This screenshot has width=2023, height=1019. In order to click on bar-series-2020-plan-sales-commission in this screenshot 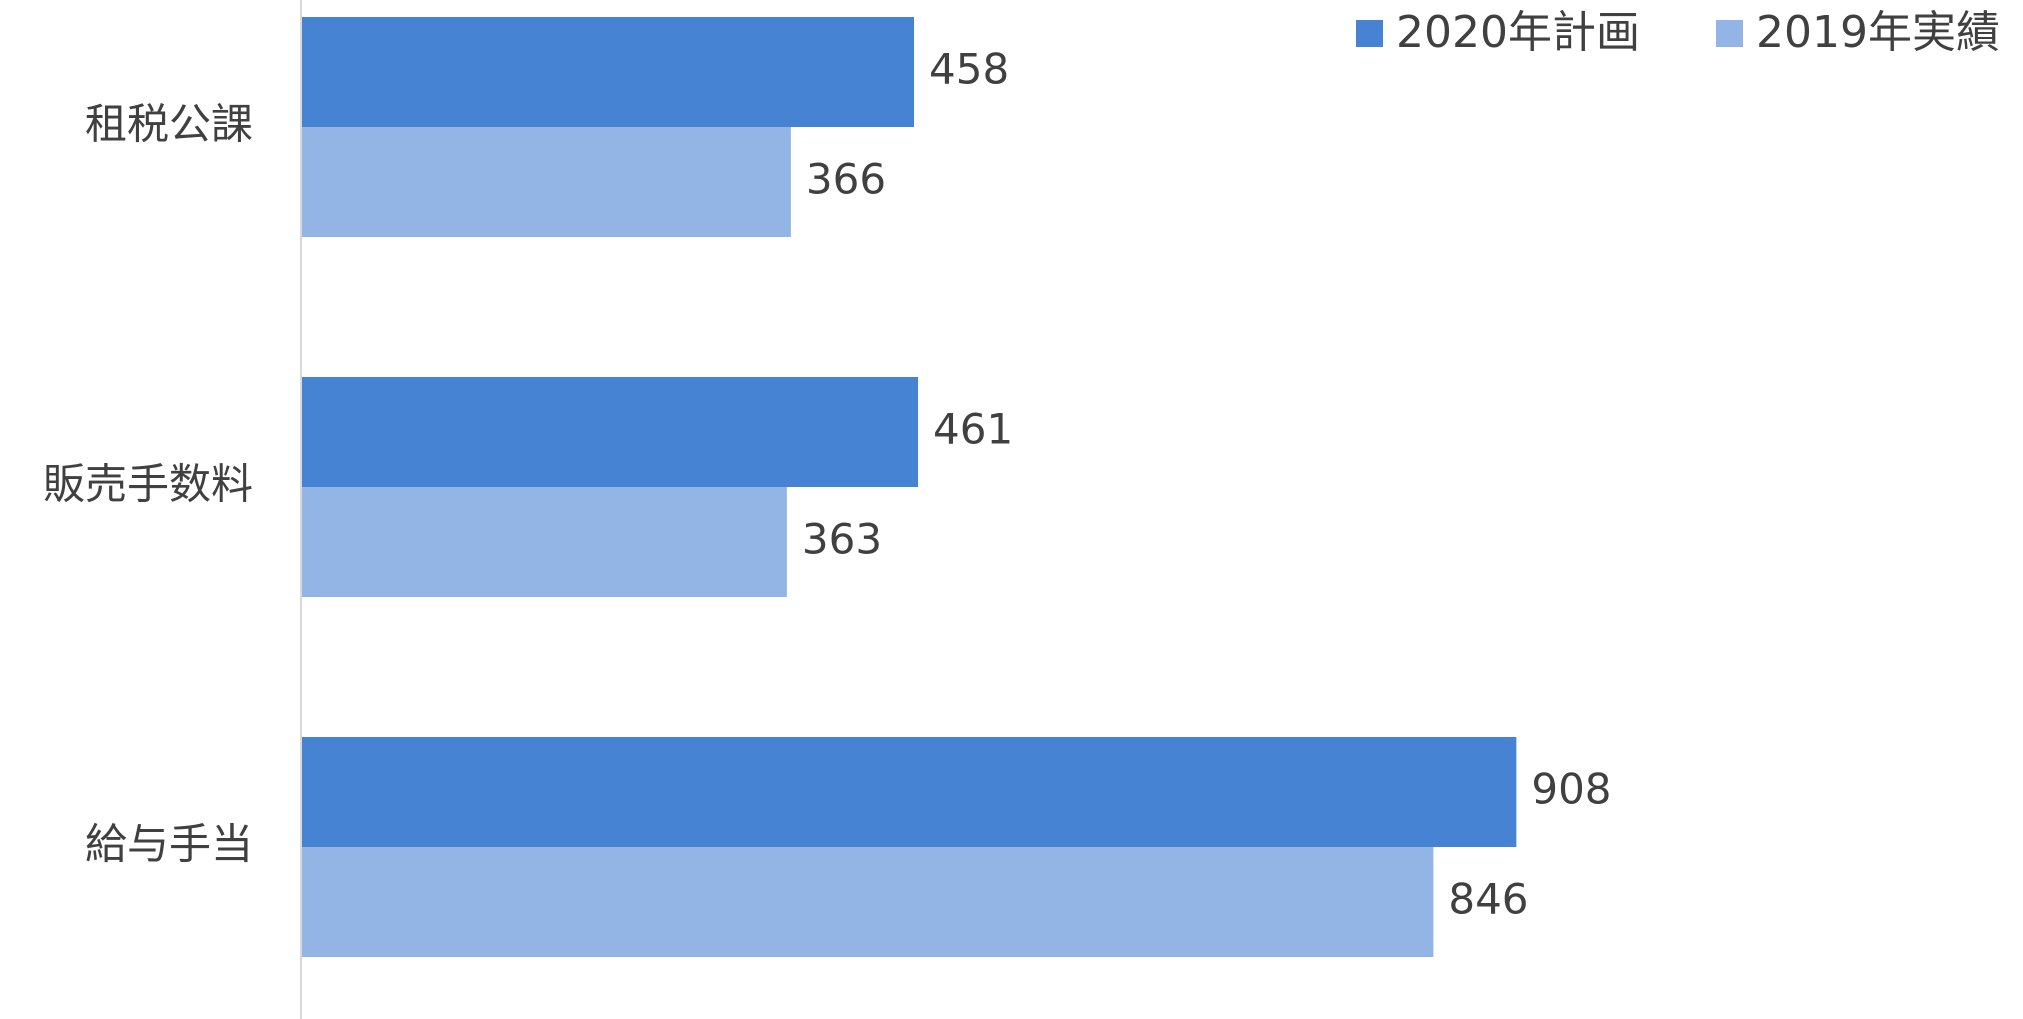, I will do `click(610, 432)`.